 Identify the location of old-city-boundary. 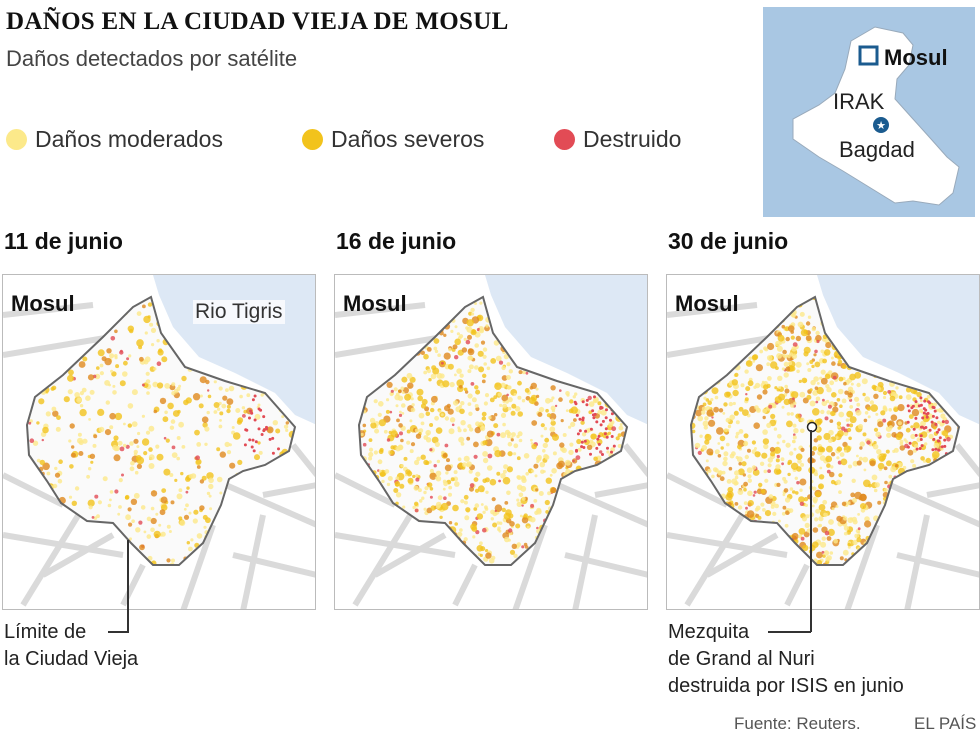
(825, 430).